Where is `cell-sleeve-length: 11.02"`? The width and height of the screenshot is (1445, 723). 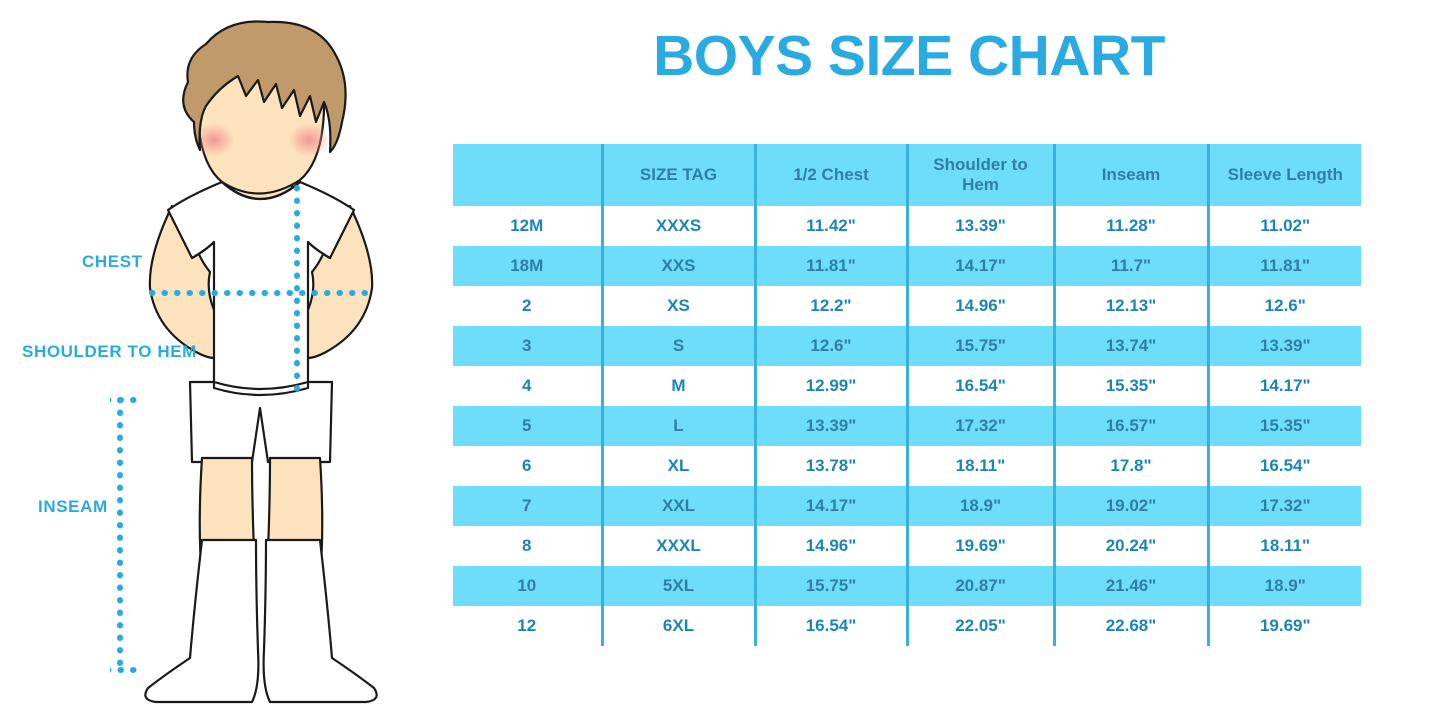
cell-sleeve-length: 11.02" is located at coordinates (1284, 226).